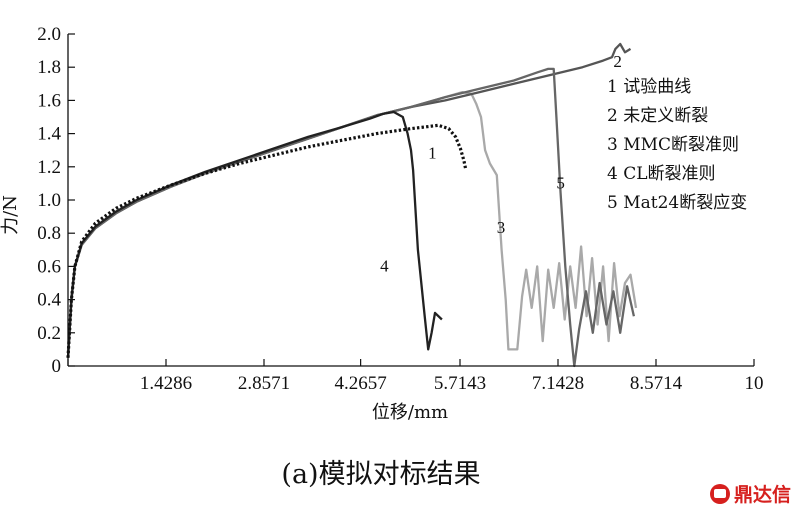  I want to click on x-axis-title: 位移/mm, so click(410, 412).